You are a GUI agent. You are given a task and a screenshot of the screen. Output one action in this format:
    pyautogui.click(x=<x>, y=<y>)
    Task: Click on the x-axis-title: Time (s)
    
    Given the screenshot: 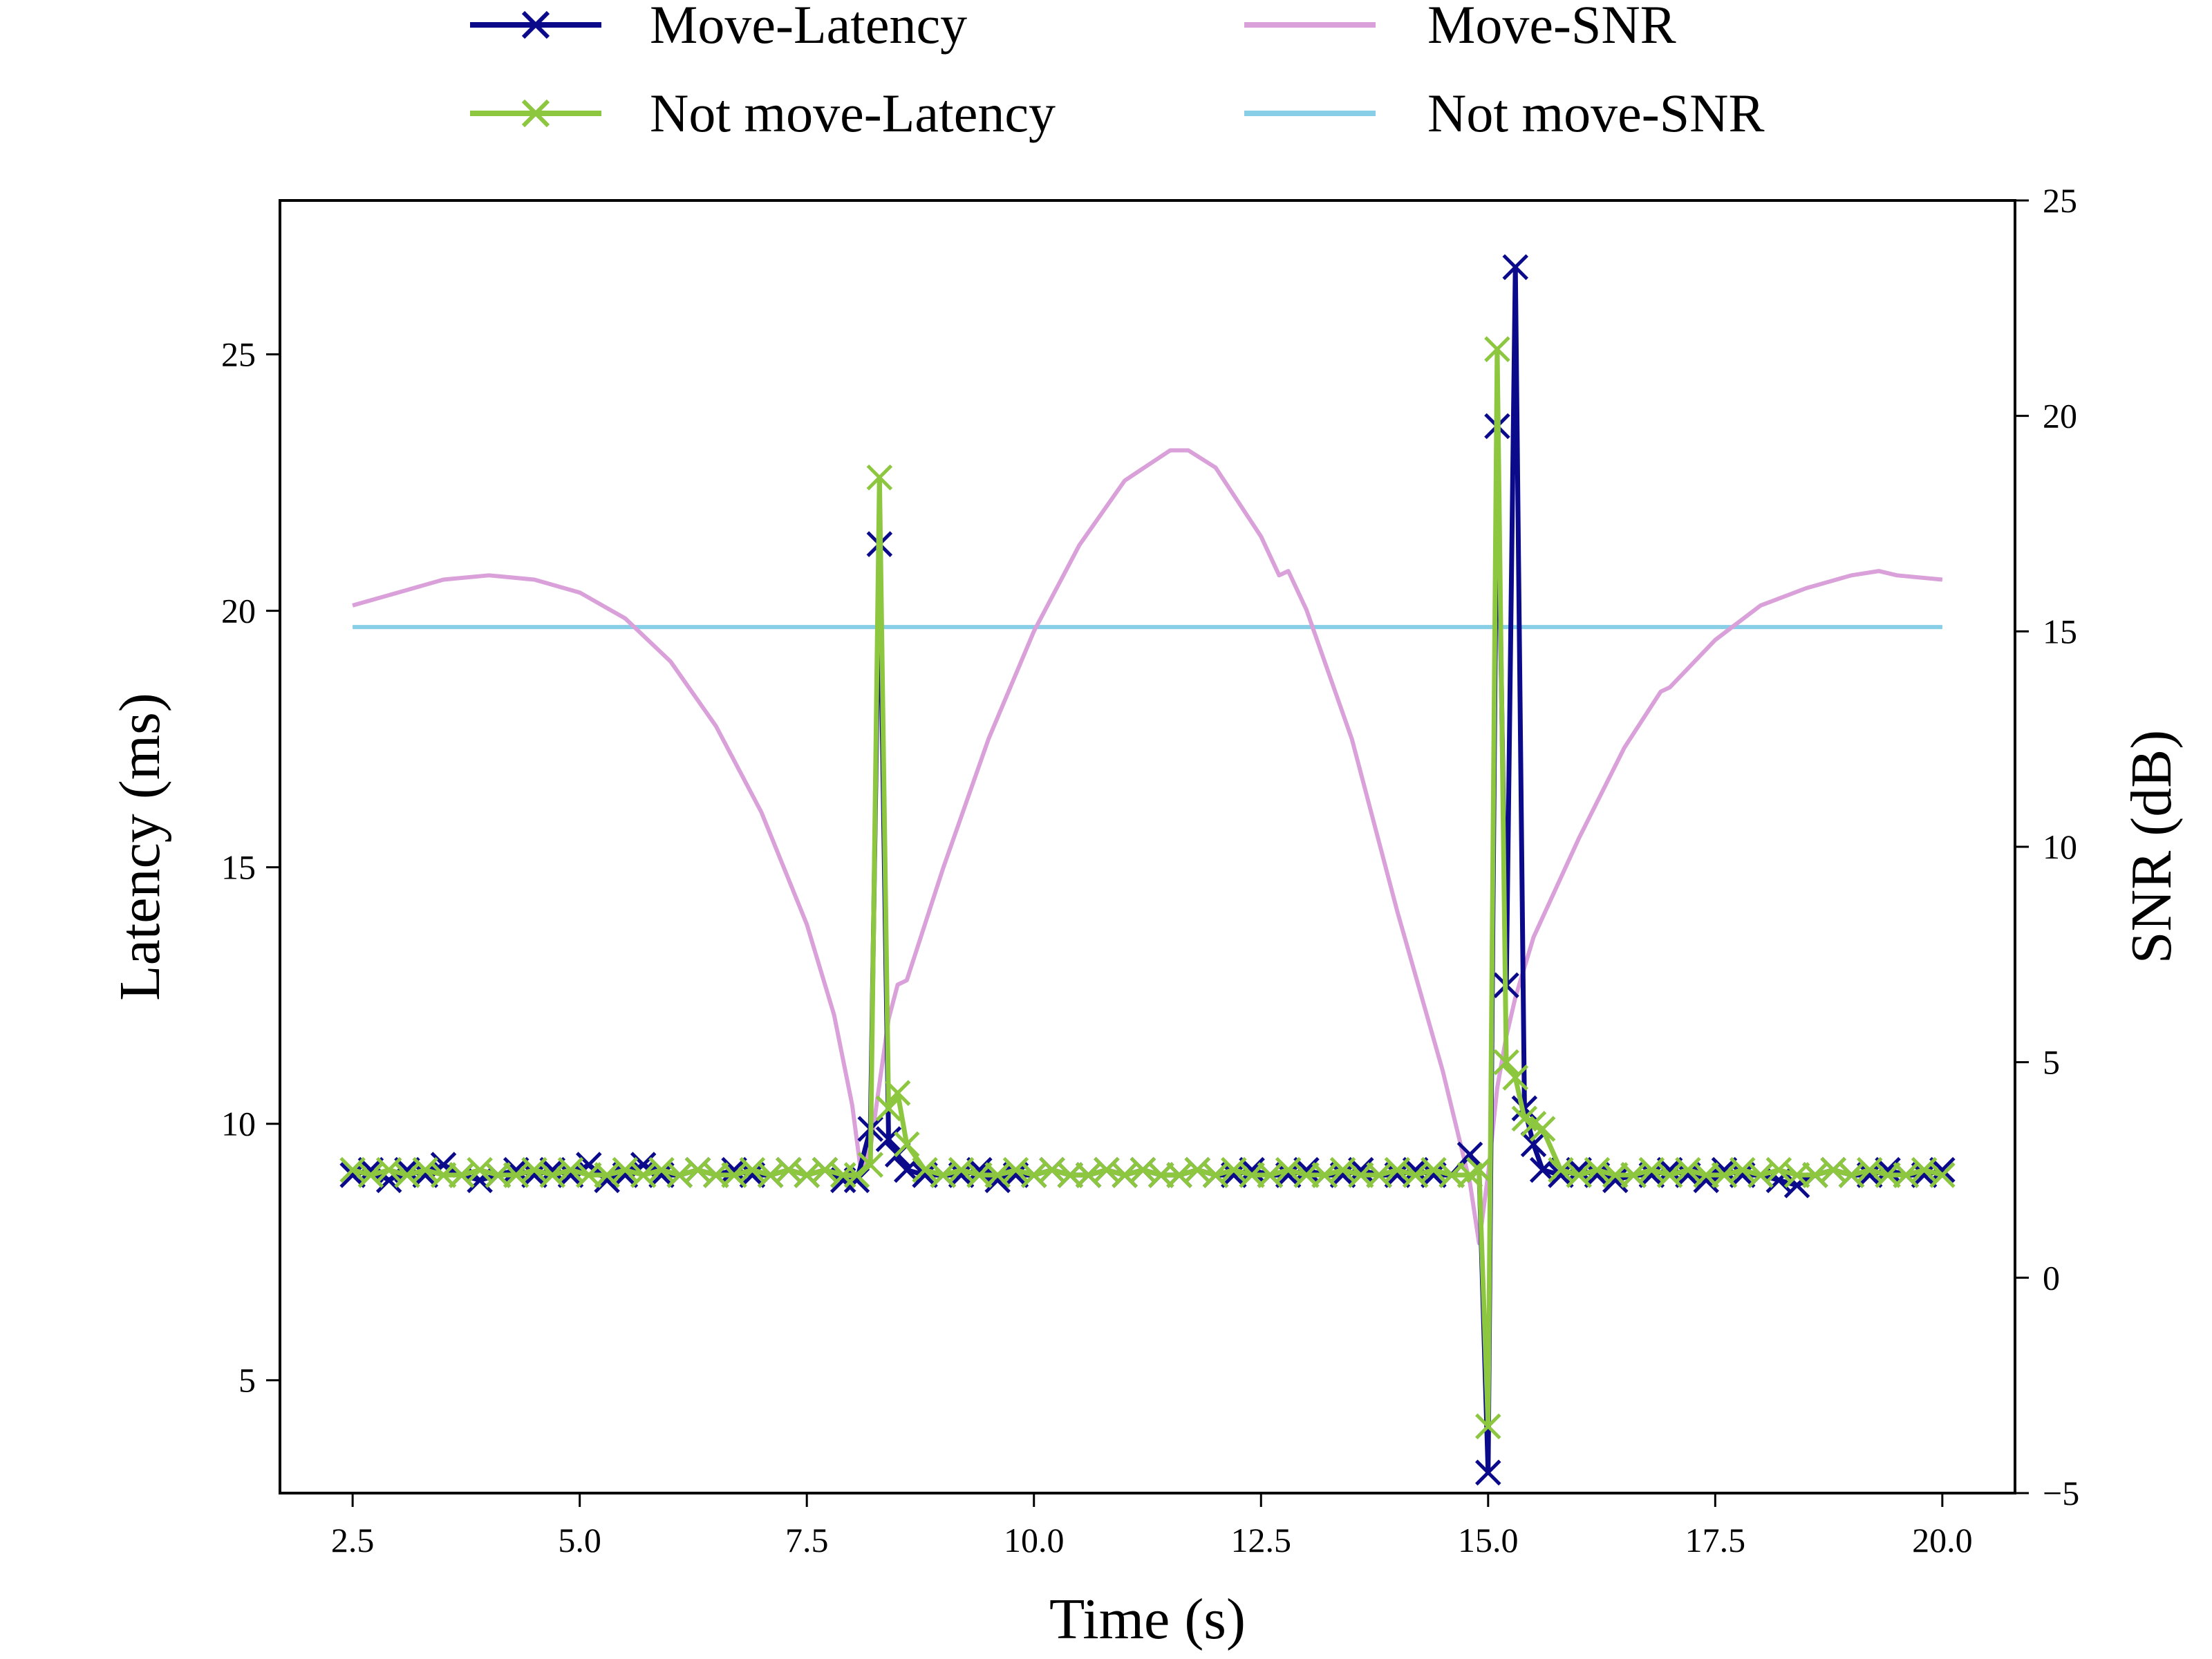 What is the action you would take?
    pyautogui.click(x=1147, y=1619)
    